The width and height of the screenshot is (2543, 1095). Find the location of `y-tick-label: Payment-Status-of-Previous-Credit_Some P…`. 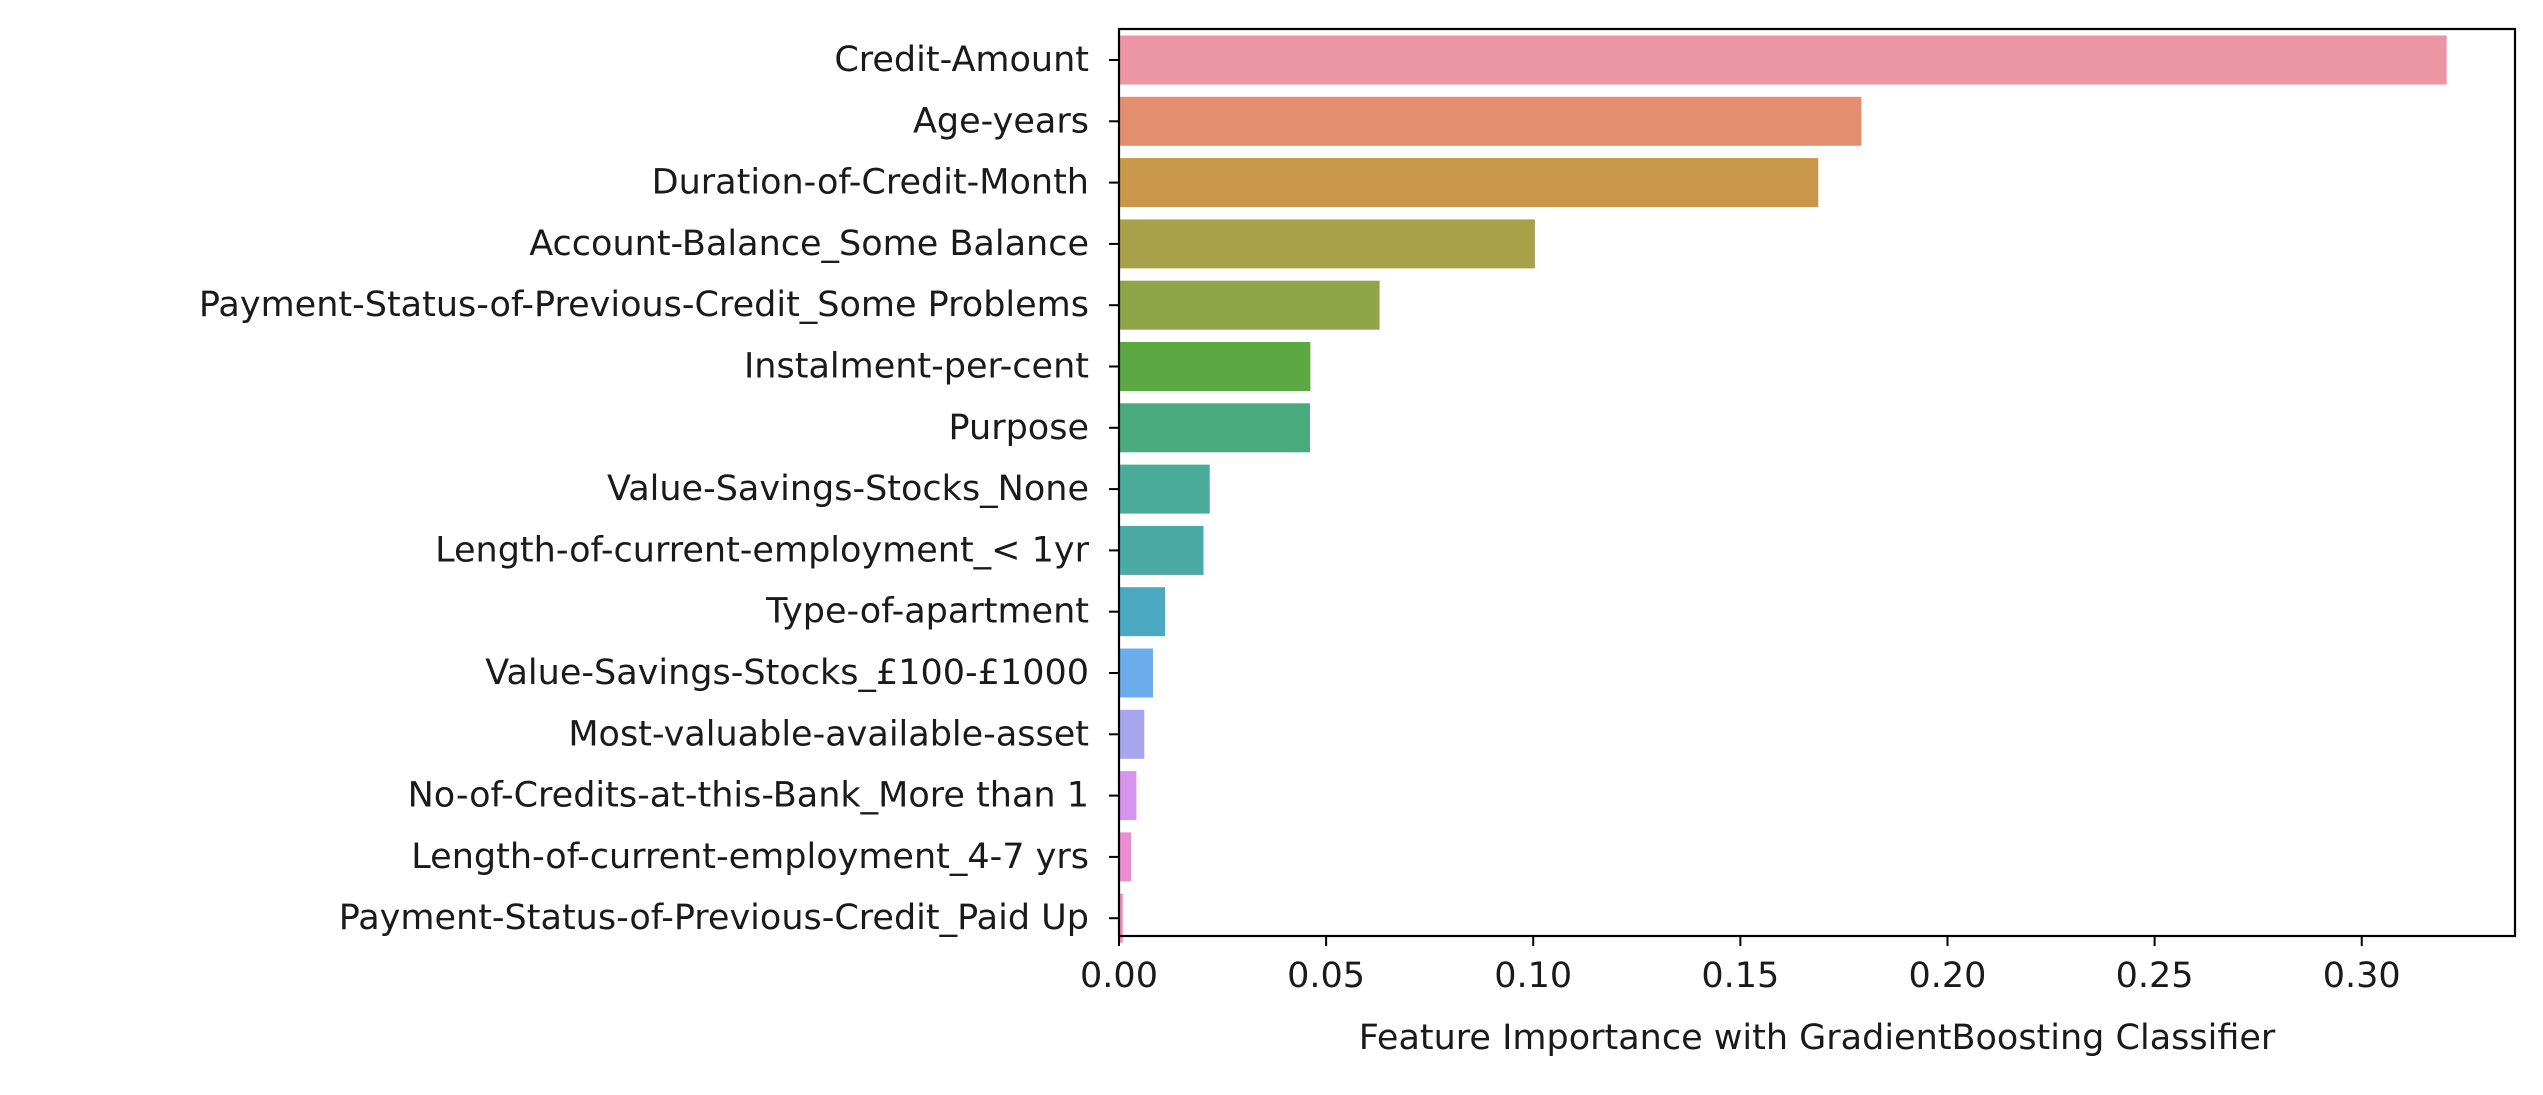

y-tick-label: Payment-Status-of-Previous-Credit_Some P… is located at coordinates (644, 305).